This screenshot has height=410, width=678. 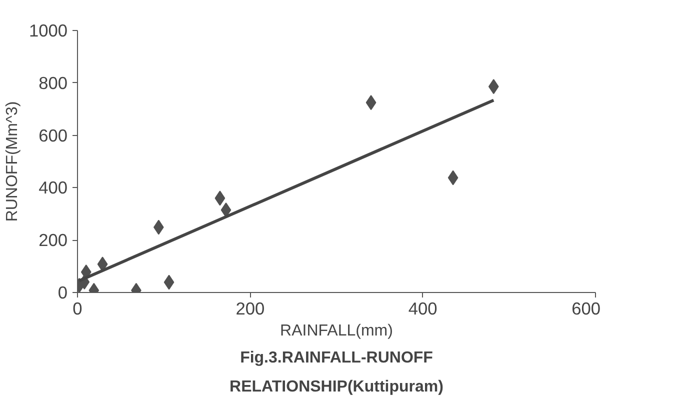 I want to click on y-axis-title: RUNOFF(Mm^3), so click(x=12, y=161).